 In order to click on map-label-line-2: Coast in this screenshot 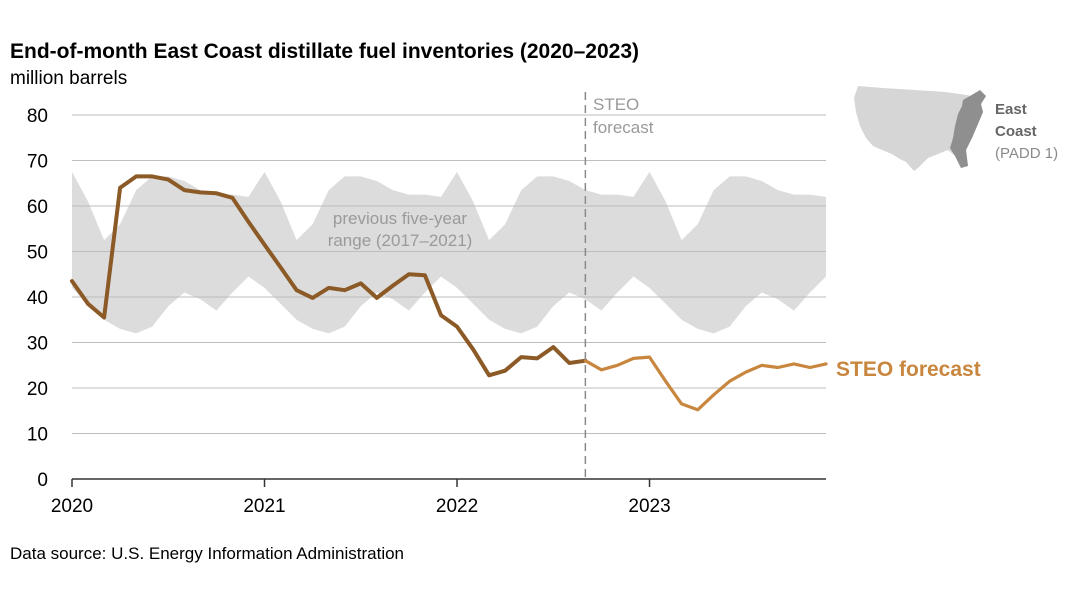, I will do `click(1016, 131)`.